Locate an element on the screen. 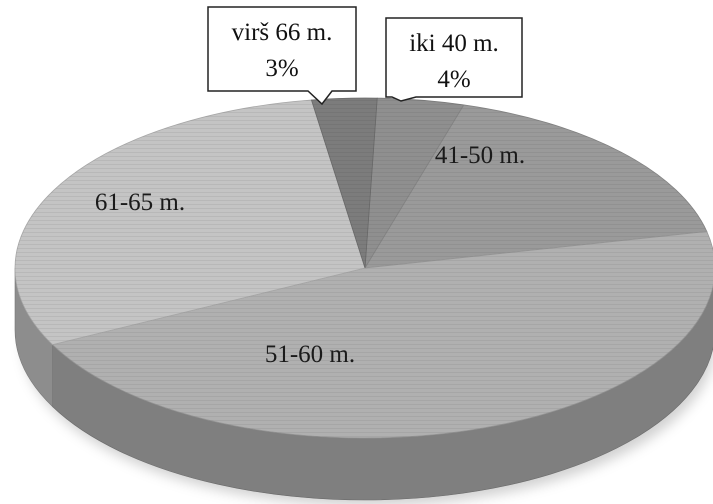 Image resolution: width=713 pixels, height=504 pixels. callout-iki-40-m: iki 40 m. 4% is located at coordinates (454, 59).